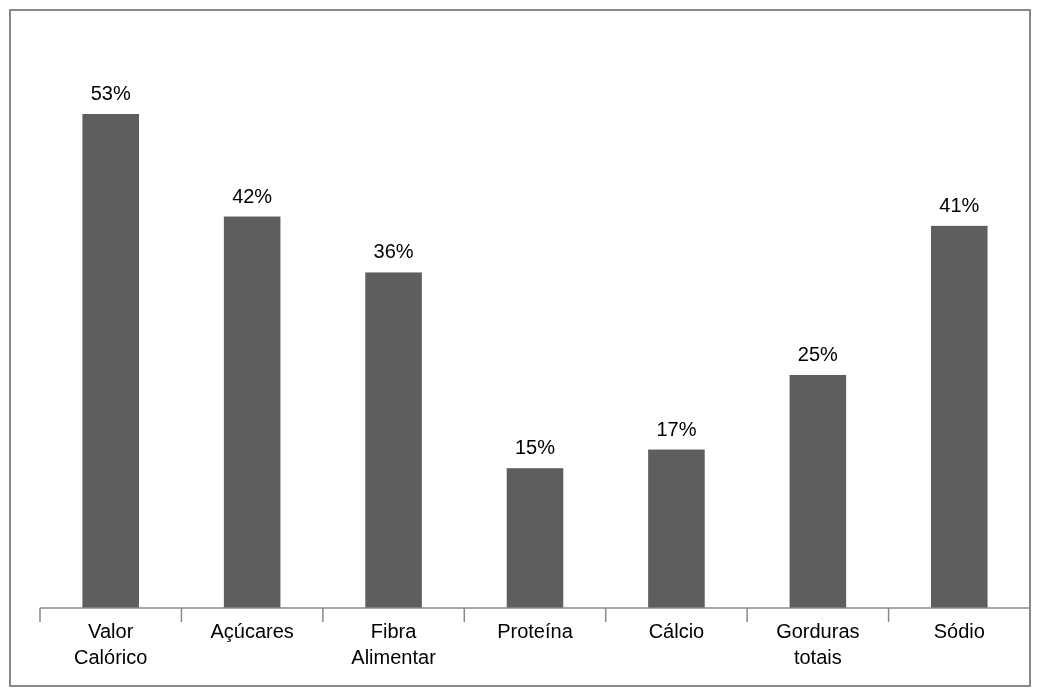 The height and width of the screenshot is (694, 1040). I want to click on x-tick-label: Proteína, so click(535, 631).